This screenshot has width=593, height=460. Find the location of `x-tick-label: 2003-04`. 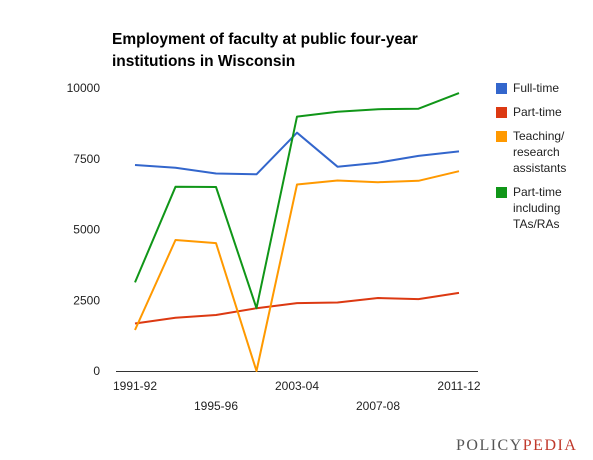

x-tick-label: 2003-04 is located at coordinates (297, 386).